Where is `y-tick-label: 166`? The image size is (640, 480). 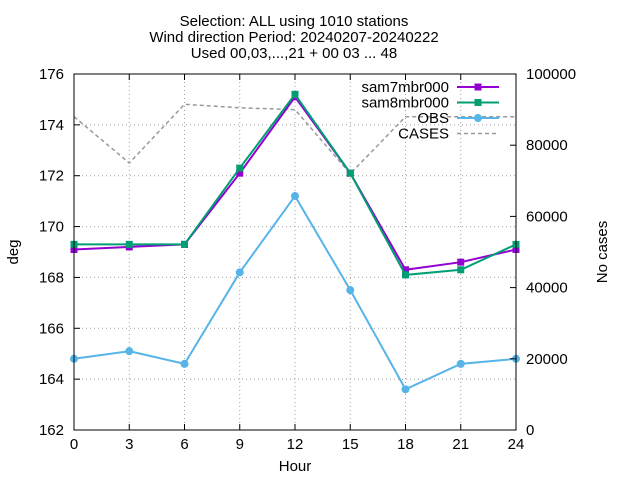 y-tick-label: 166 is located at coordinates (51, 328).